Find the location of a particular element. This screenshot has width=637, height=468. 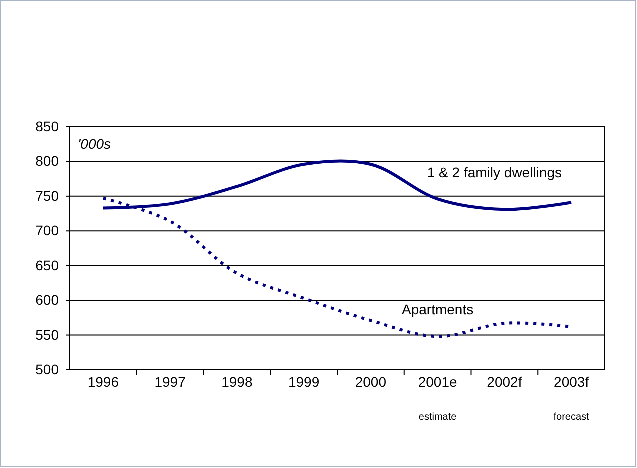

text: forecast is located at coordinates (572, 417).